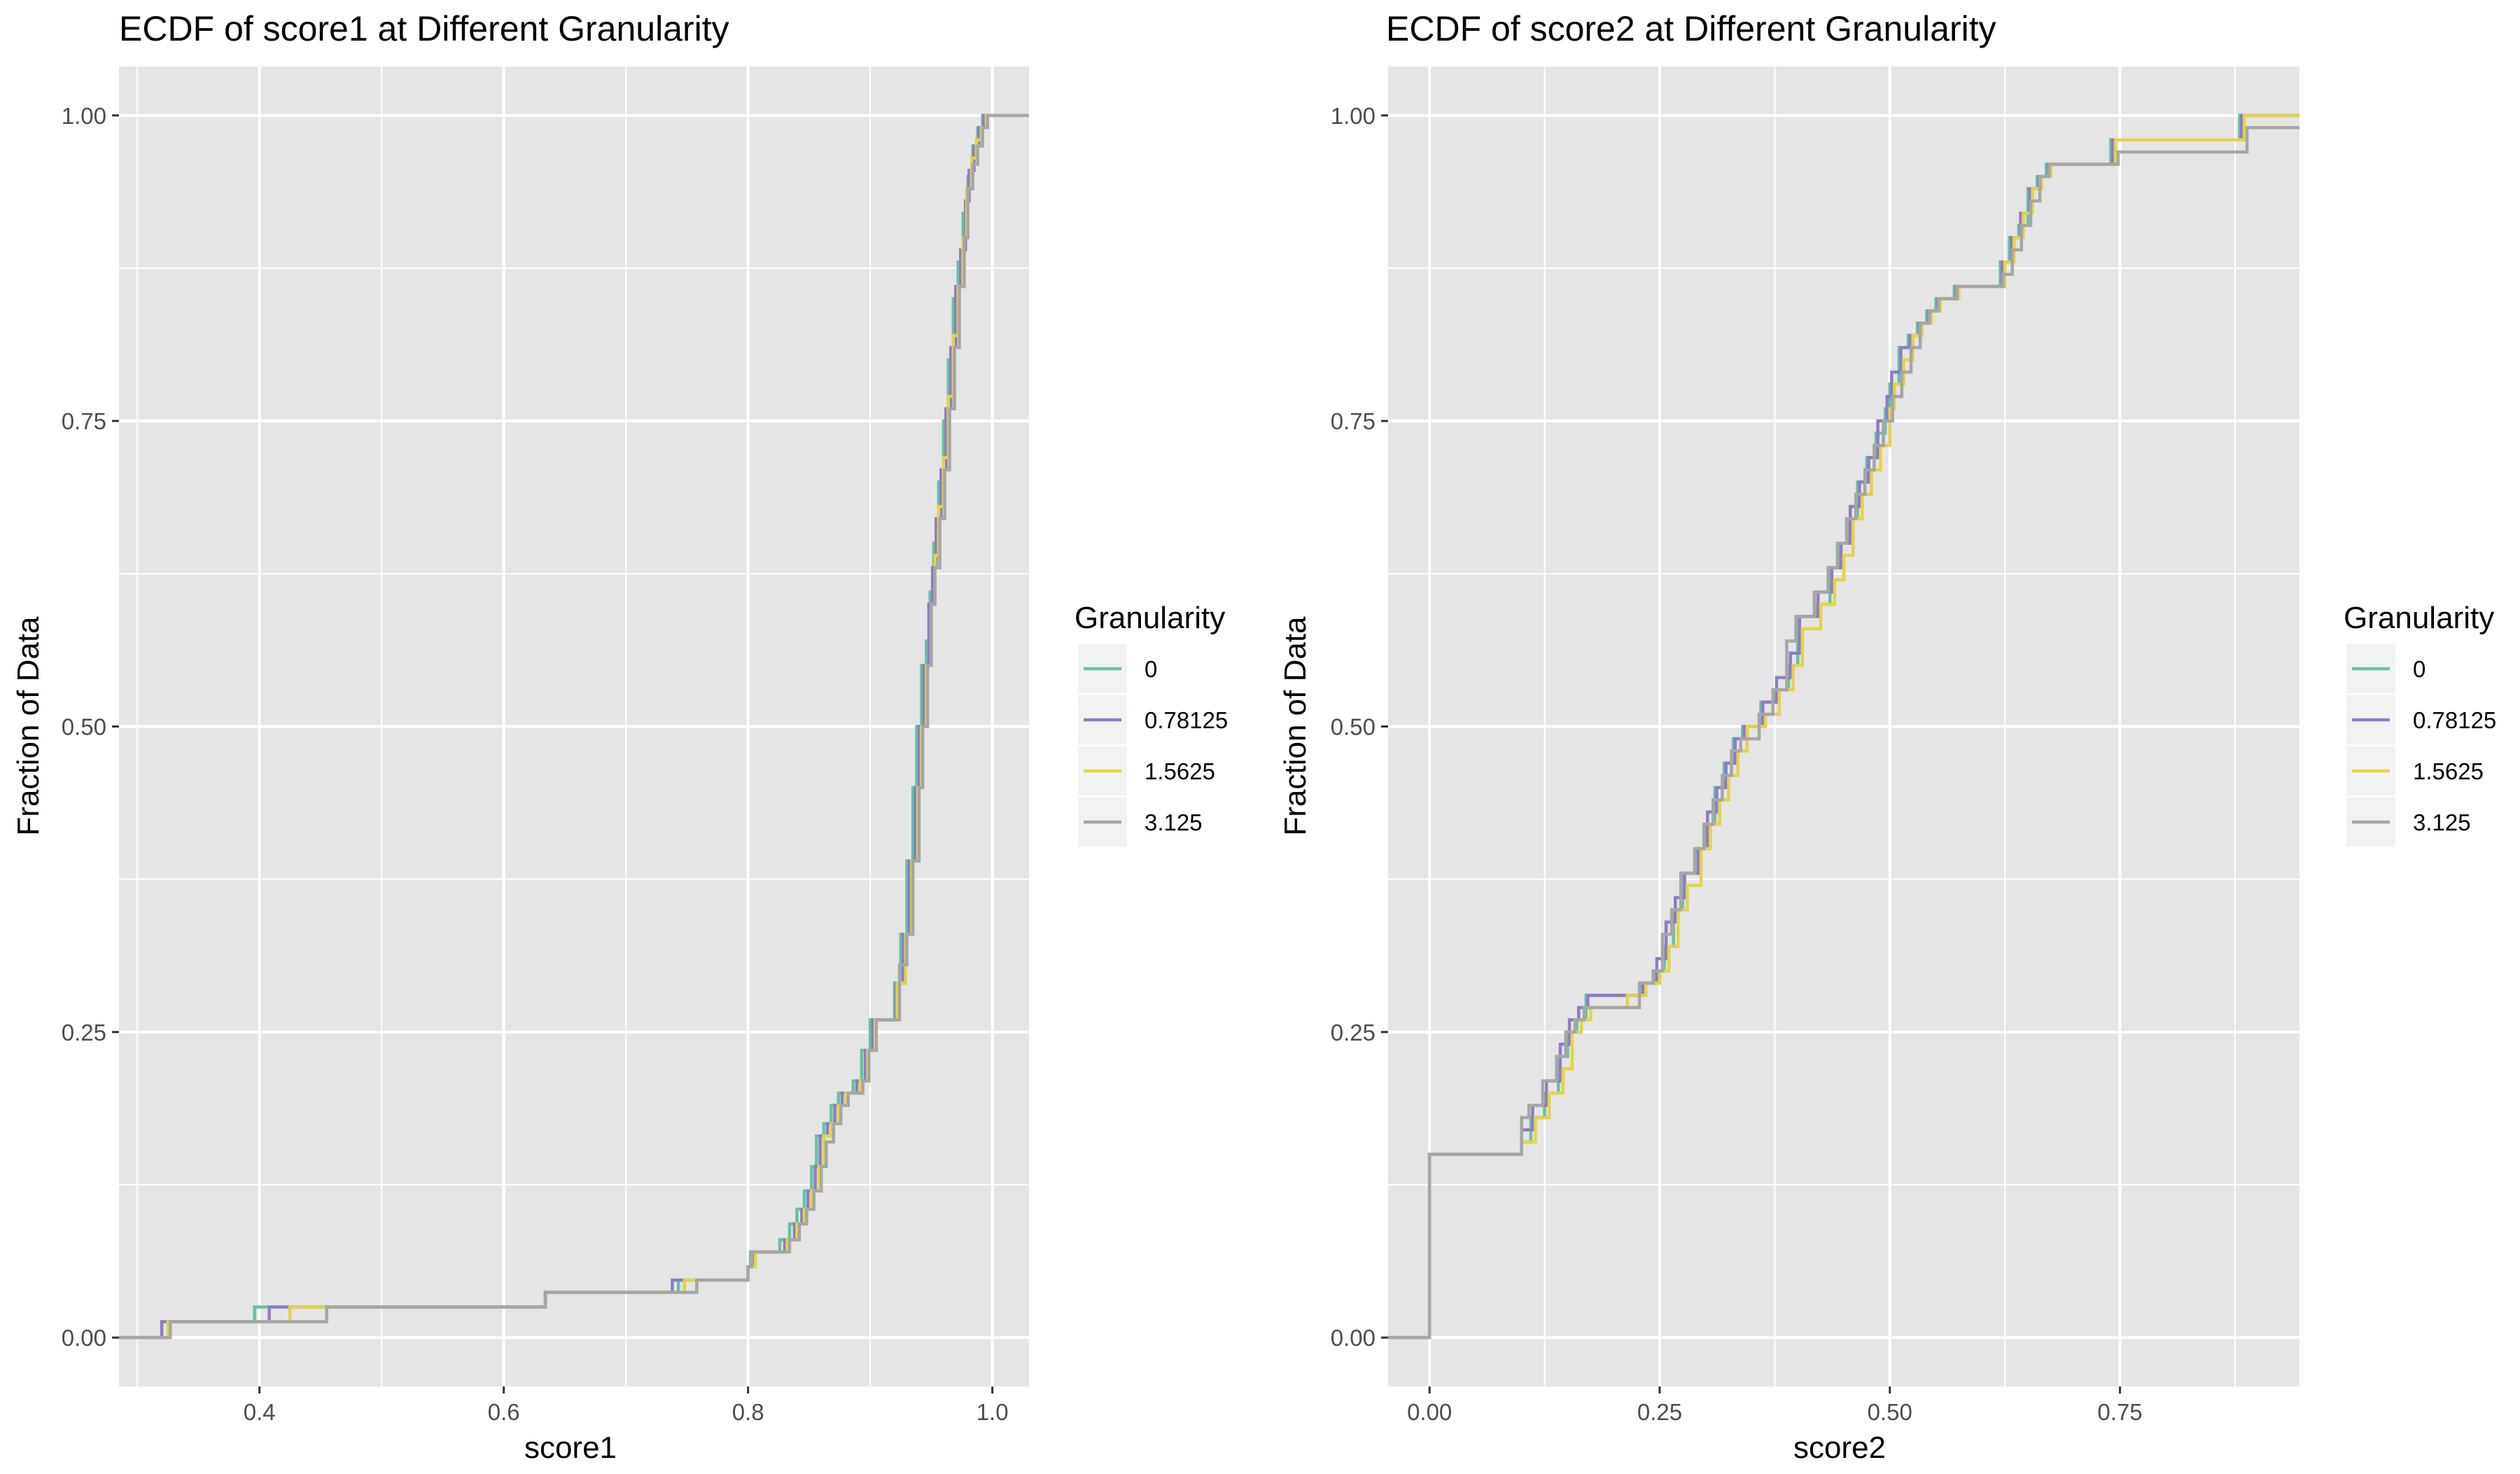 The height and width of the screenshot is (1474, 2520). Describe the element at coordinates (2421, 745) in the screenshot. I see `legend-2: 0 0.78125 1.5625 3.125` at that location.